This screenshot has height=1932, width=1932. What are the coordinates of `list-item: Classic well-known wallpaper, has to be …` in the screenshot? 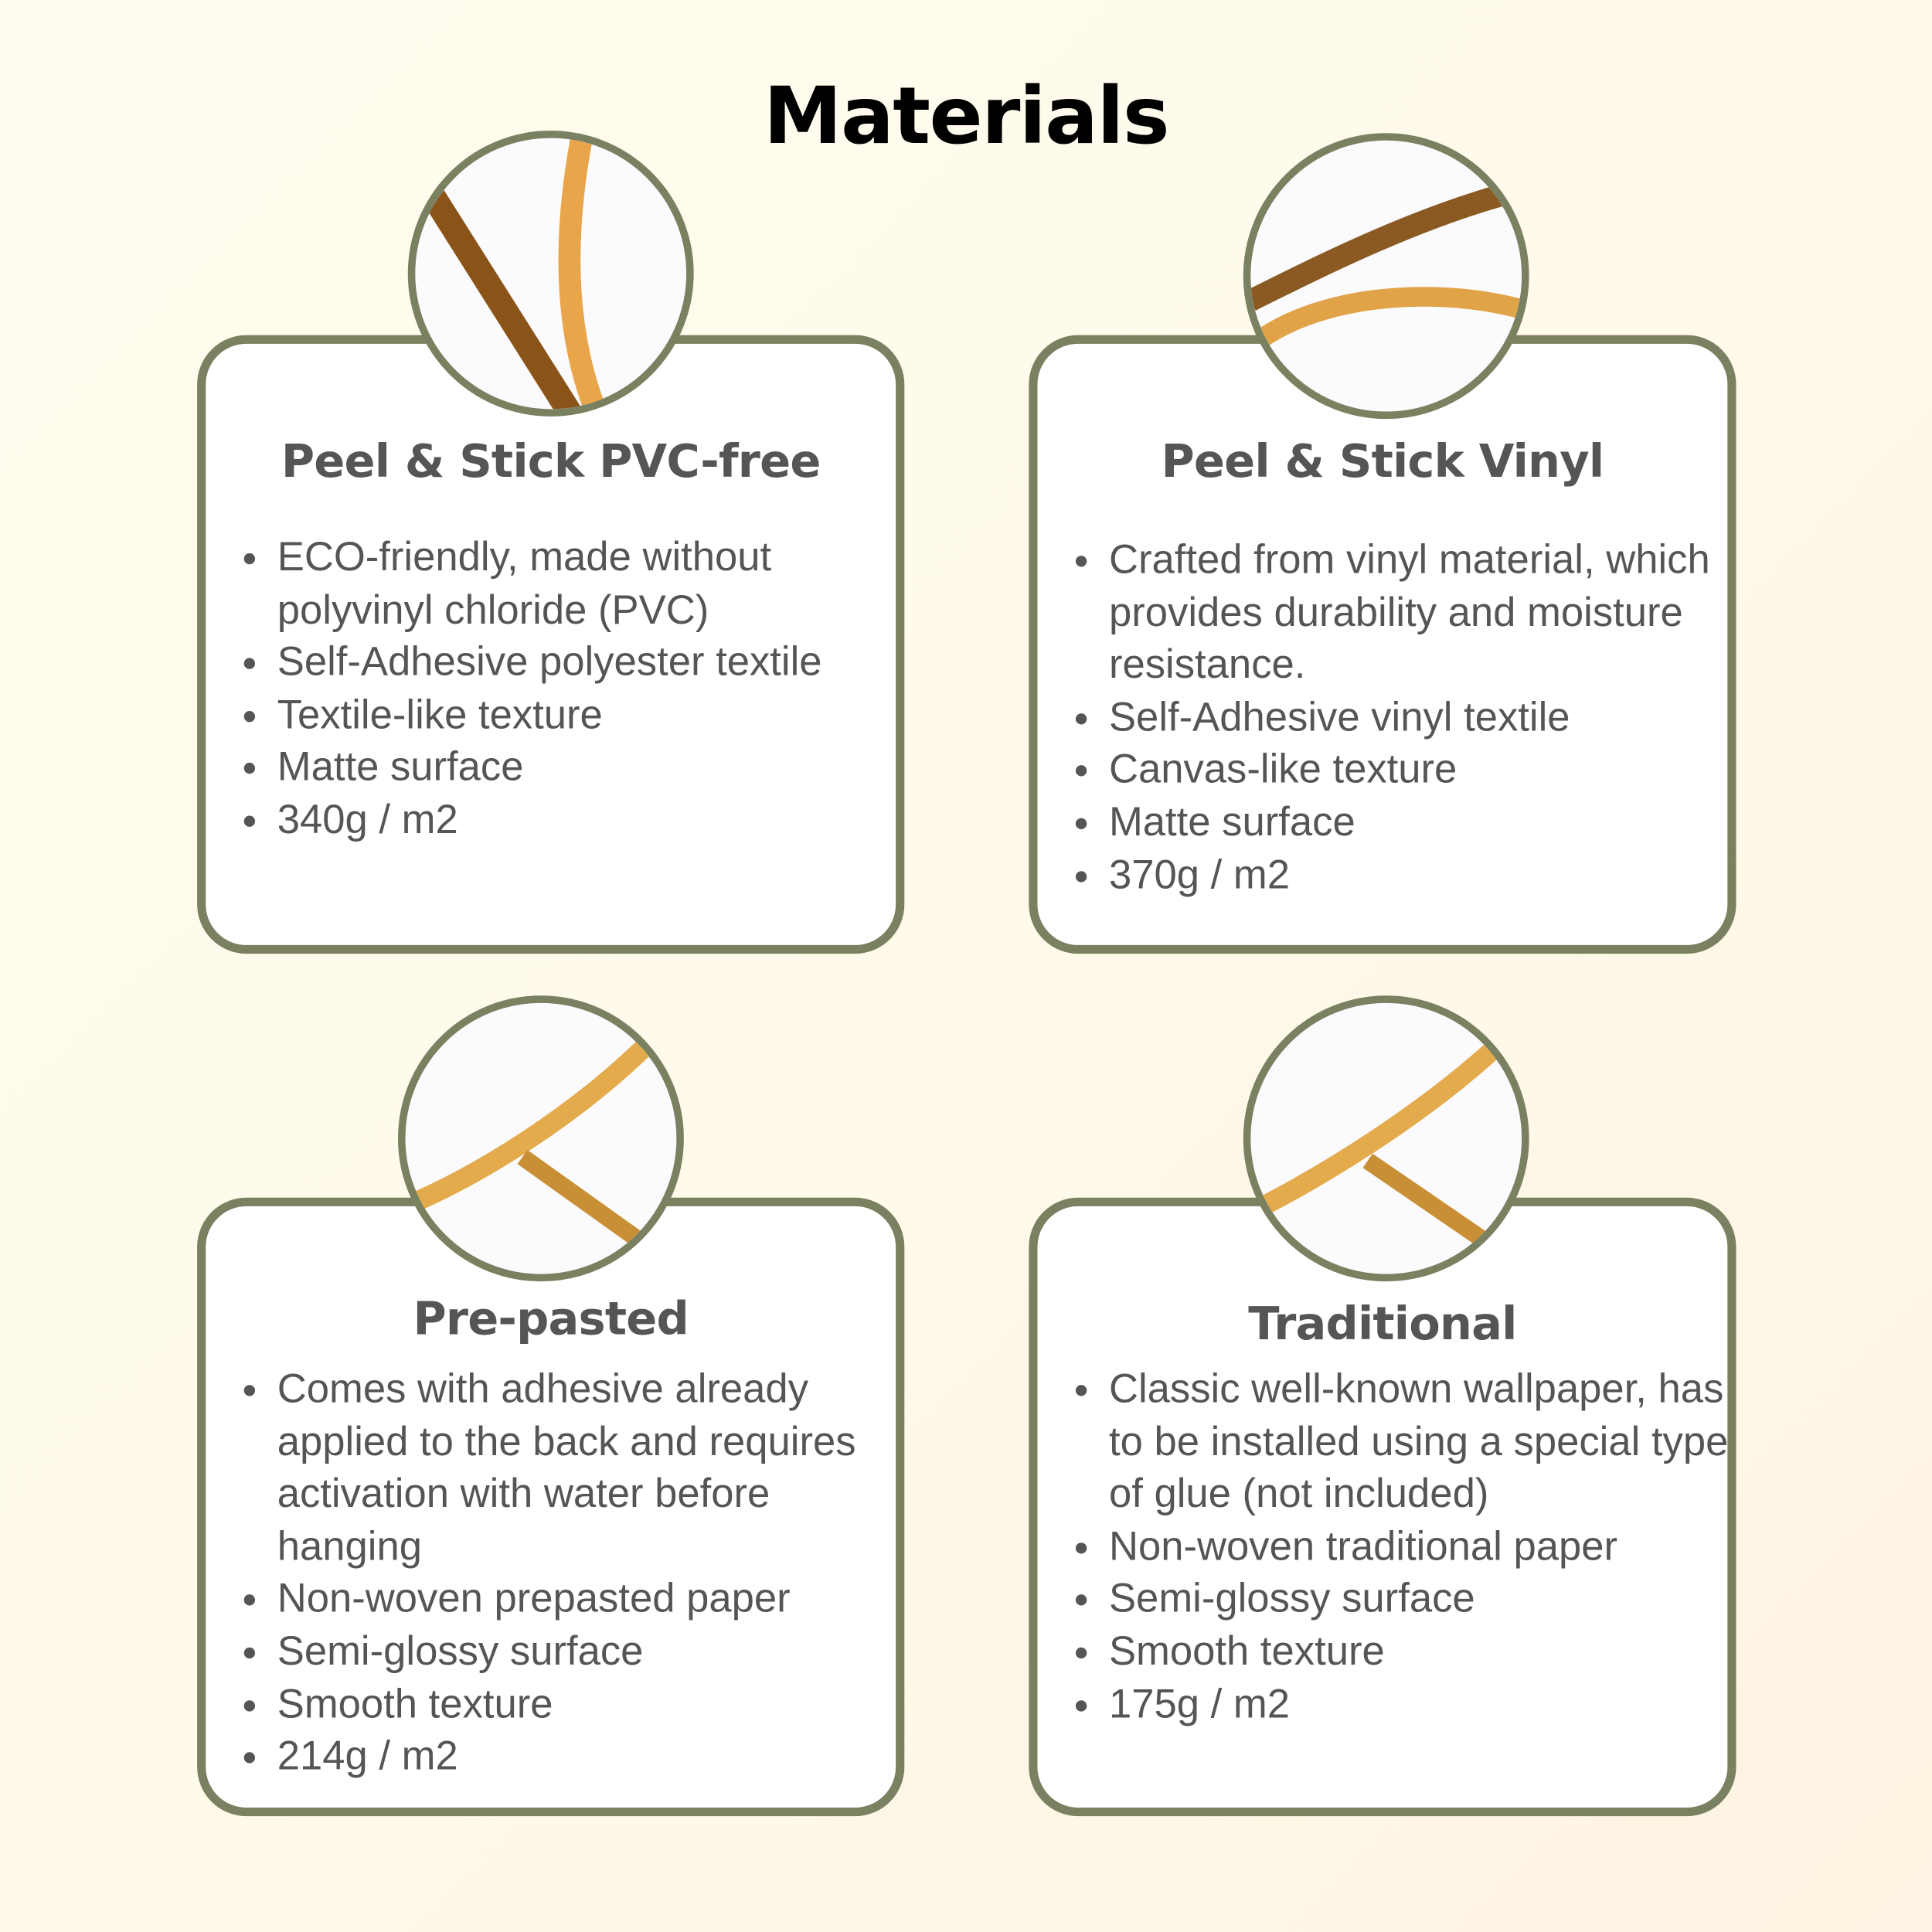 It's located at (1406, 1441).